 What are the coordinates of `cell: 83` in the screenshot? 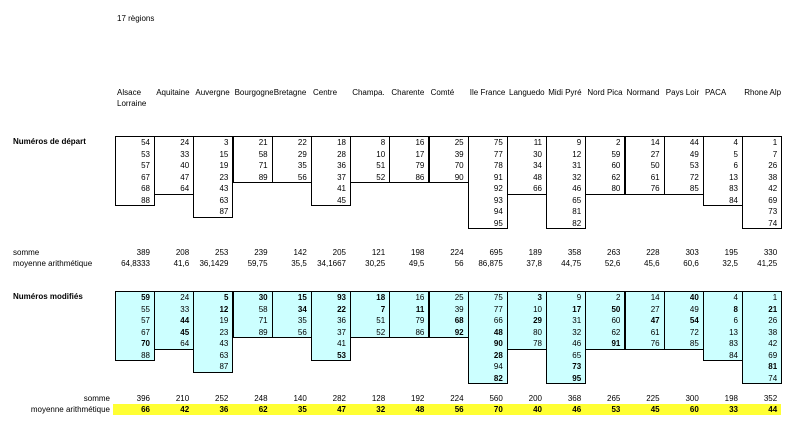 It's located at (733, 188).